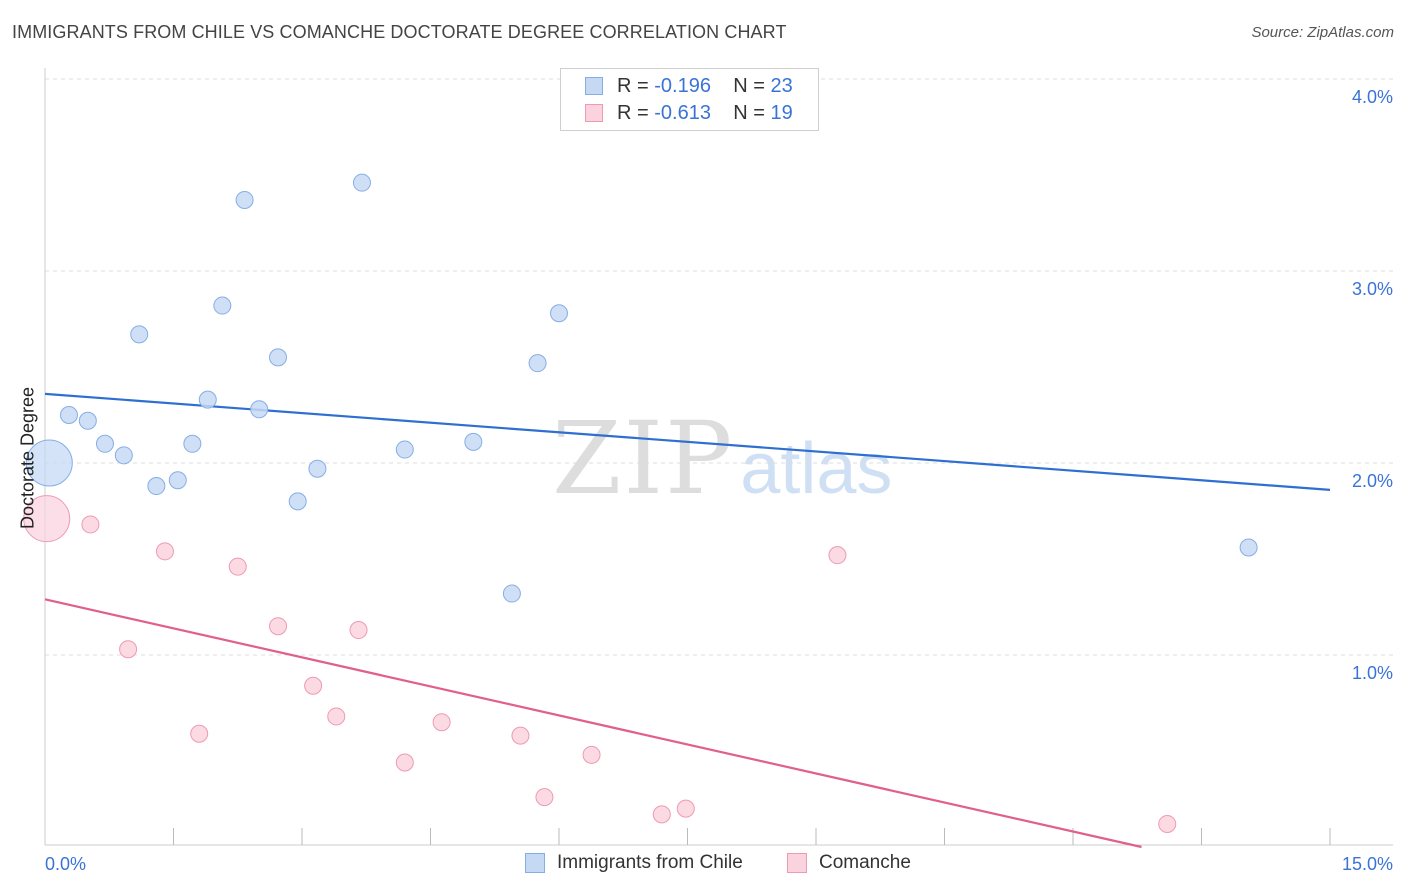 The image size is (1406, 892). What do you see at coordinates (65, 864) in the screenshot?
I see `x-tick-label: 0.0%` at bounding box center [65, 864].